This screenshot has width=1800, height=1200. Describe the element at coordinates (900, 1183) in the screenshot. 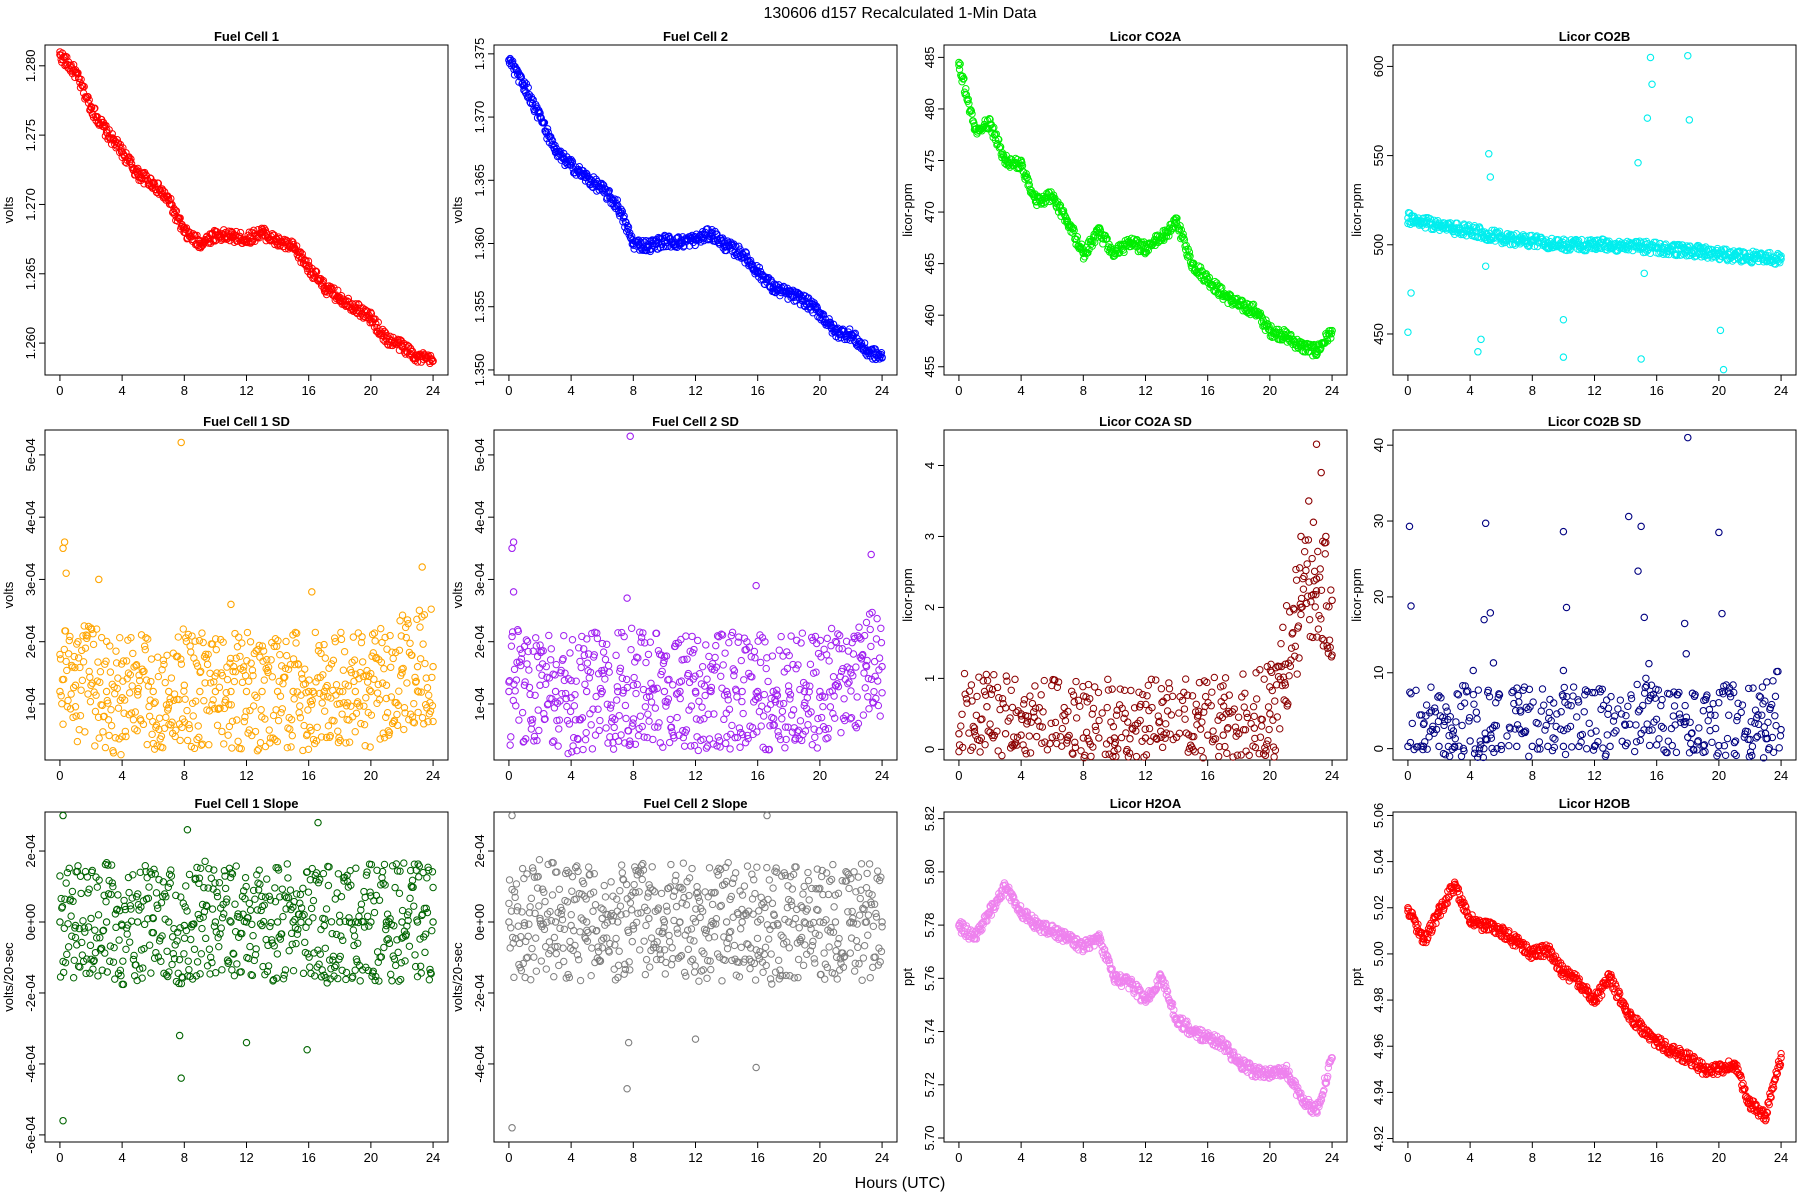

I see `figure-xlabel: Hours (UTC)` at that location.